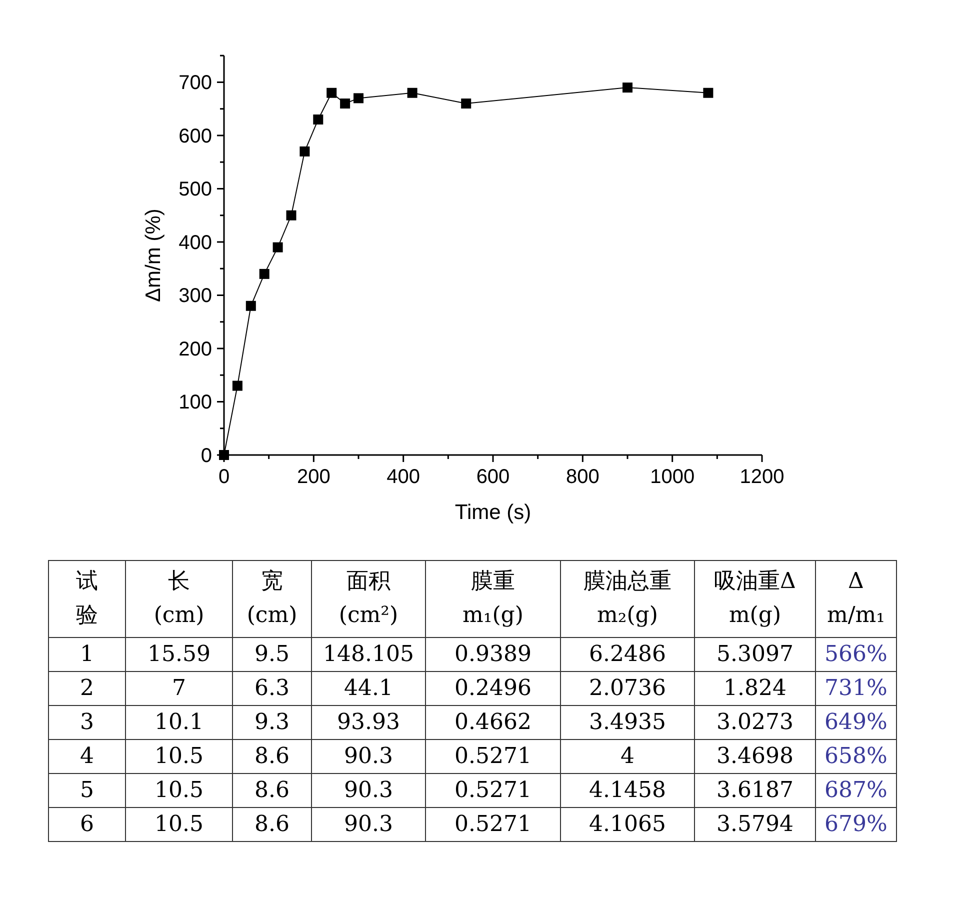  What do you see at coordinates (493, 599) in the screenshot?
I see `x-tick-label: 膜重 m₁(g)` at bounding box center [493, 599].